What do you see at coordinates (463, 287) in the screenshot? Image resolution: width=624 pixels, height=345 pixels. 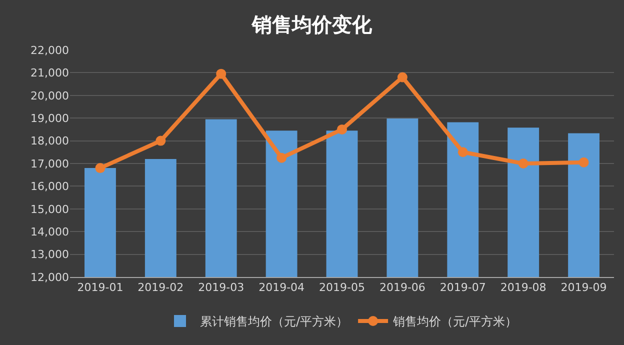 I see `x-tick-label: 2019-07` at bounding box center [463, 287].